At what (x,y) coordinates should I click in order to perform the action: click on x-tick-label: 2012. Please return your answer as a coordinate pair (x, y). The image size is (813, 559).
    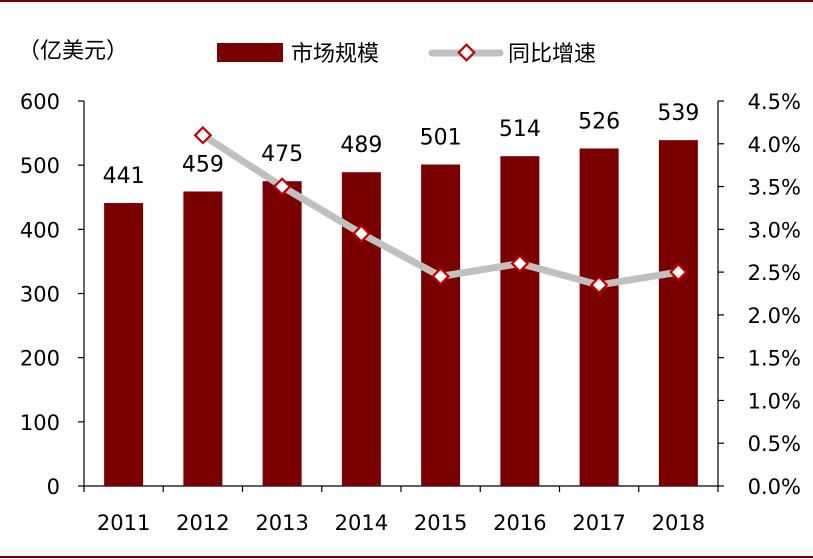
    Looking at the image, I should click on (202, 523).